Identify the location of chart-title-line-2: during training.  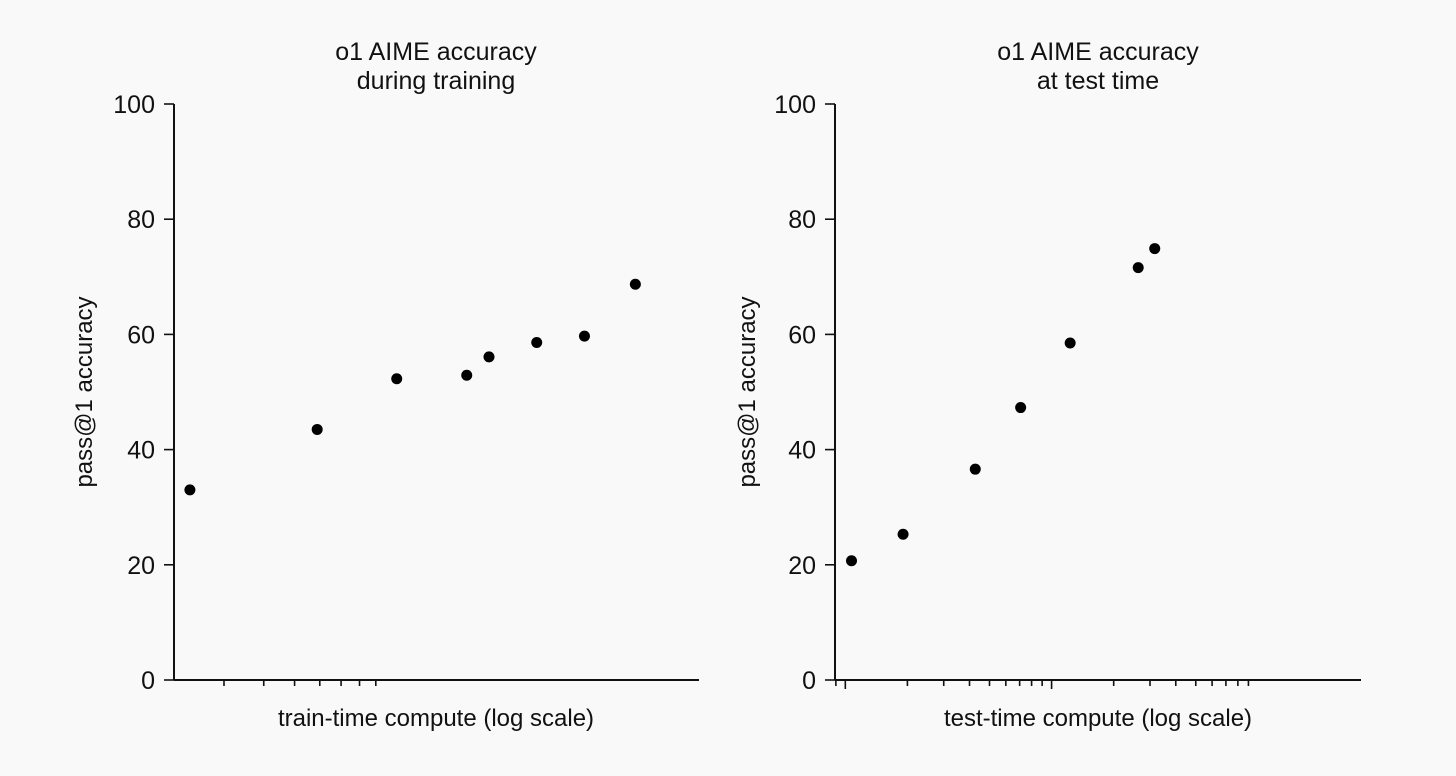
(436, 81).